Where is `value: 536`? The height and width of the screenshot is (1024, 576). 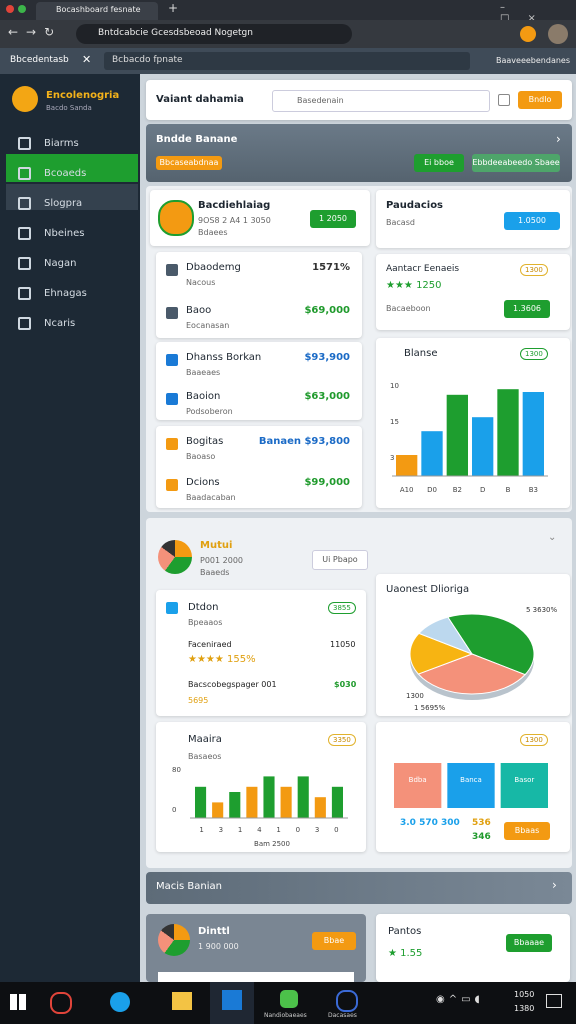 value: 536 is located at coordinates (481, 823).